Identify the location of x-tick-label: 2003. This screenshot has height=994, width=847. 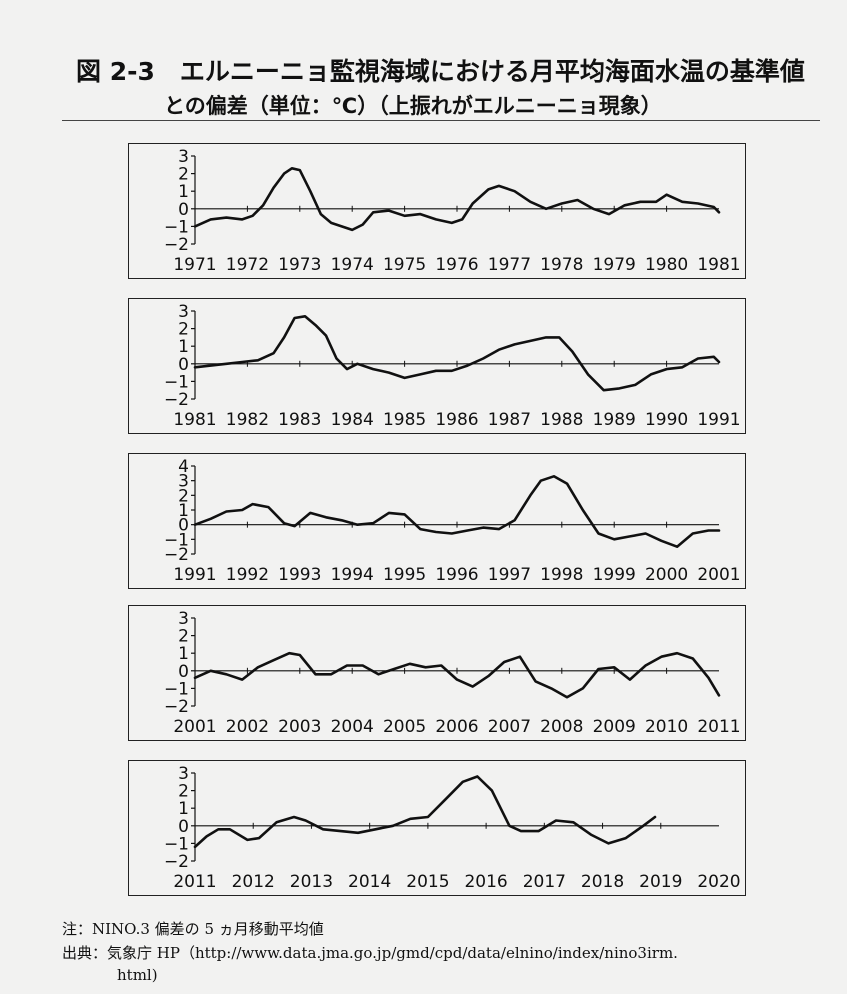
(299, 727).